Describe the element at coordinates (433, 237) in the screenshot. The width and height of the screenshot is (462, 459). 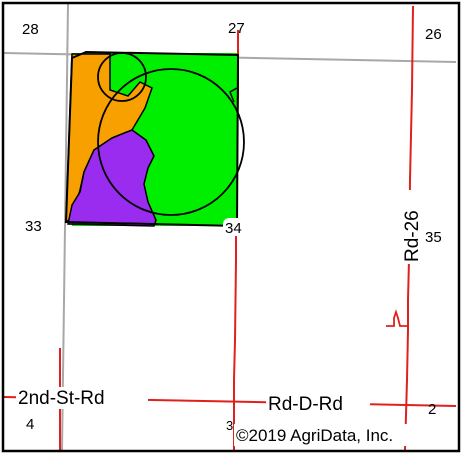
I see `section-label-35: 35` at that location.